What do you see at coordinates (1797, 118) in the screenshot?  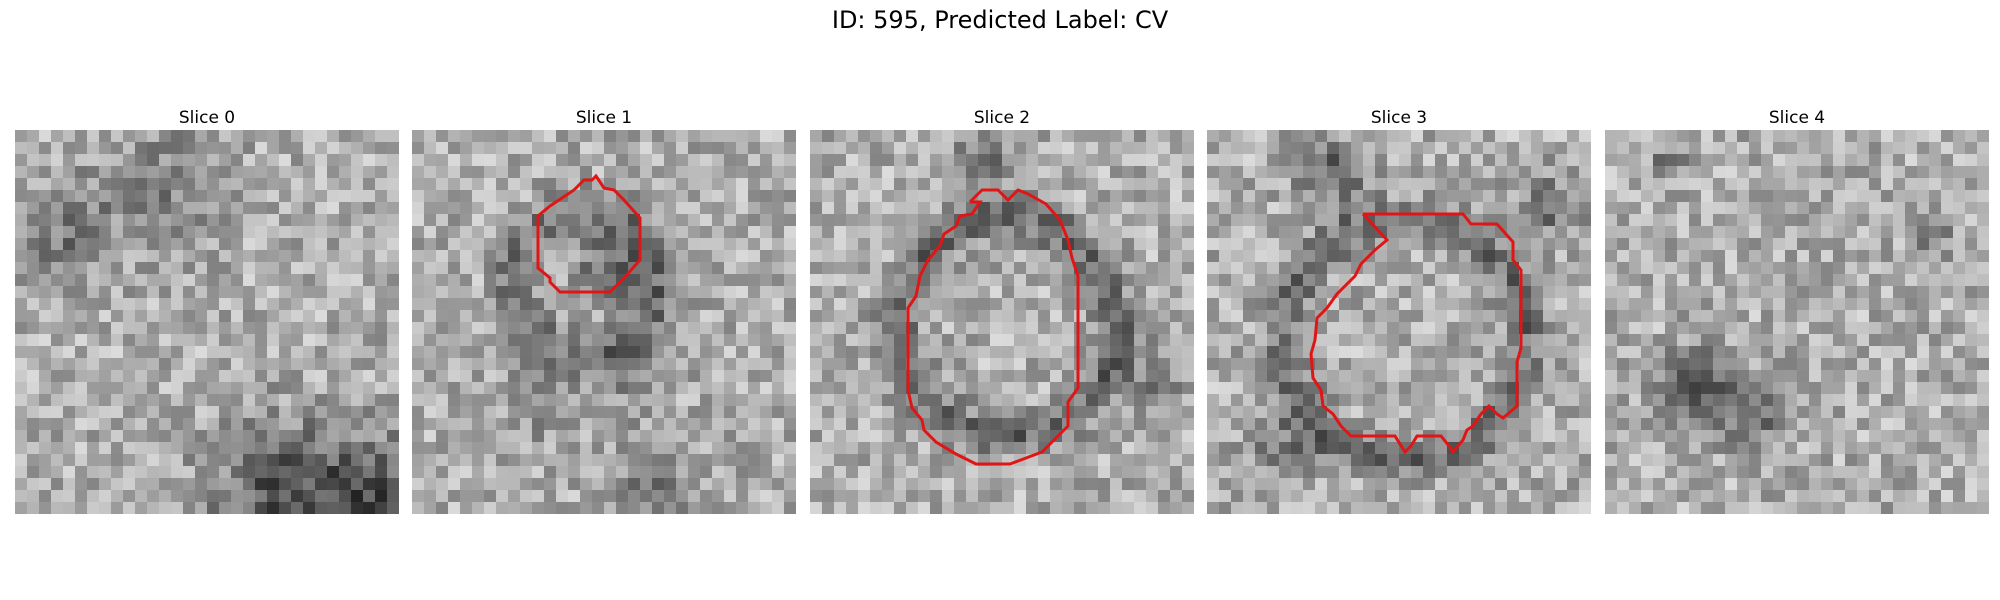 I see `slice-title: Slice 4` at bounding box center [1797, 118].